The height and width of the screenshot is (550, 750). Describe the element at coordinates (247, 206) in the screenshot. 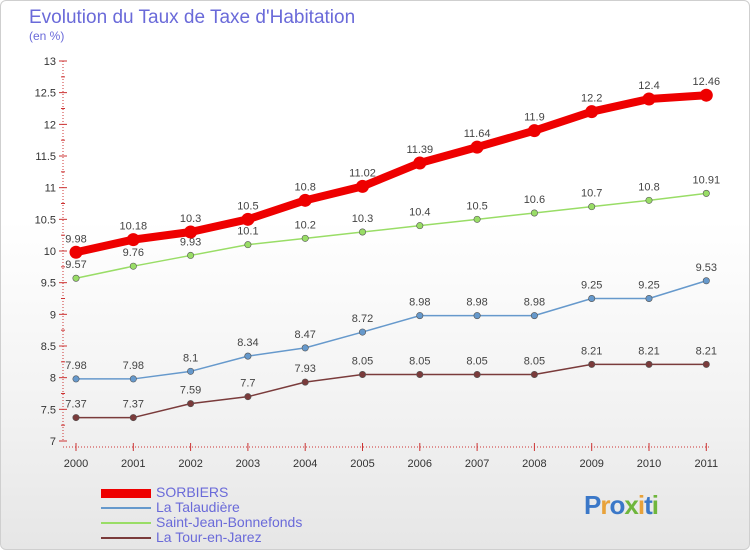

I see `data-label-sorbiers: 10.5` at that location.